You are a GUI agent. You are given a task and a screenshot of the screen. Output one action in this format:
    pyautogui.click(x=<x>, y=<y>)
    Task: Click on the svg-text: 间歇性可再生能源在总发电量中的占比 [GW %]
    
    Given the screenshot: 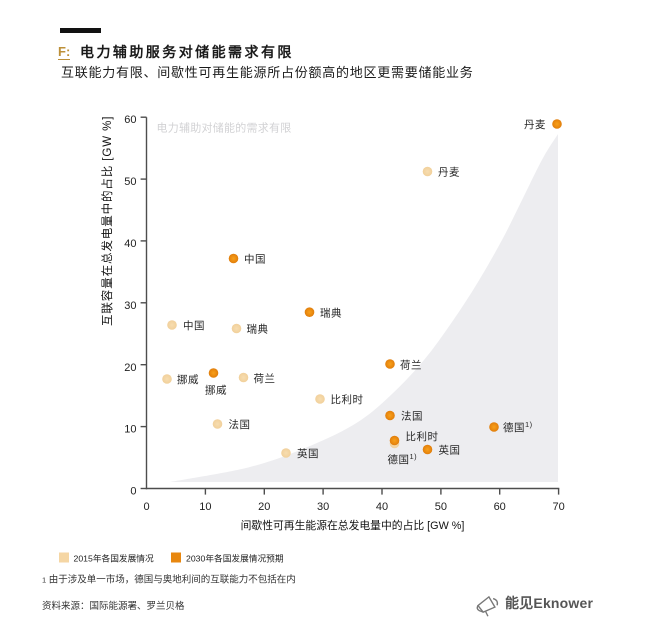 What is the action you would take?
    pyautogui.click(x=353, y=525)
    